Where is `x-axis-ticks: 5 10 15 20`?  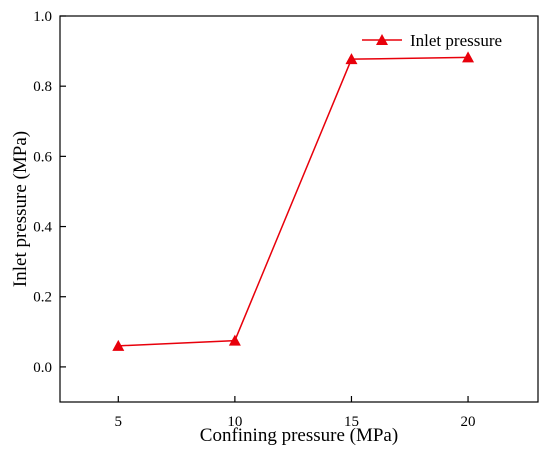
x-axis-ticks: 5 10 15 20 is located at coordinates (295, 413).